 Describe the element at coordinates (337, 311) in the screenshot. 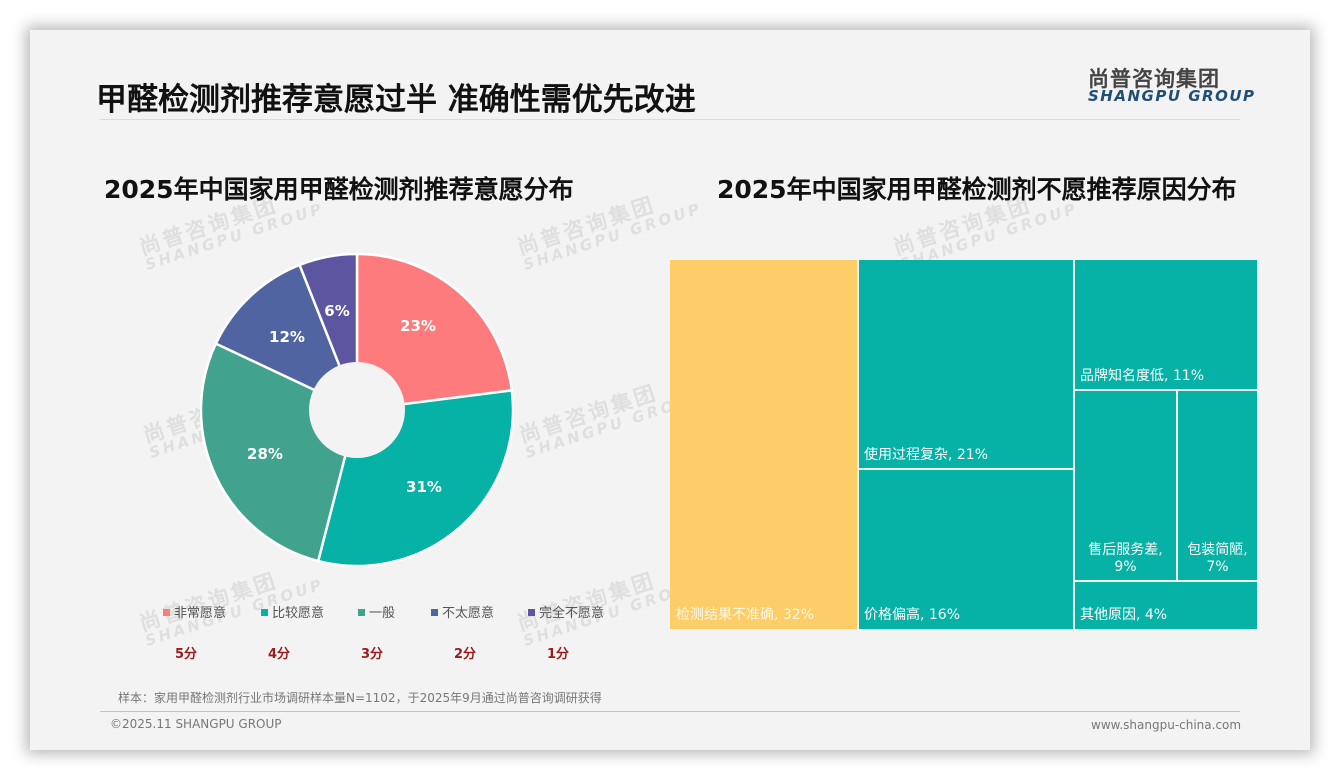

I see `slice-label-very-unwilling: 6%` at that location.